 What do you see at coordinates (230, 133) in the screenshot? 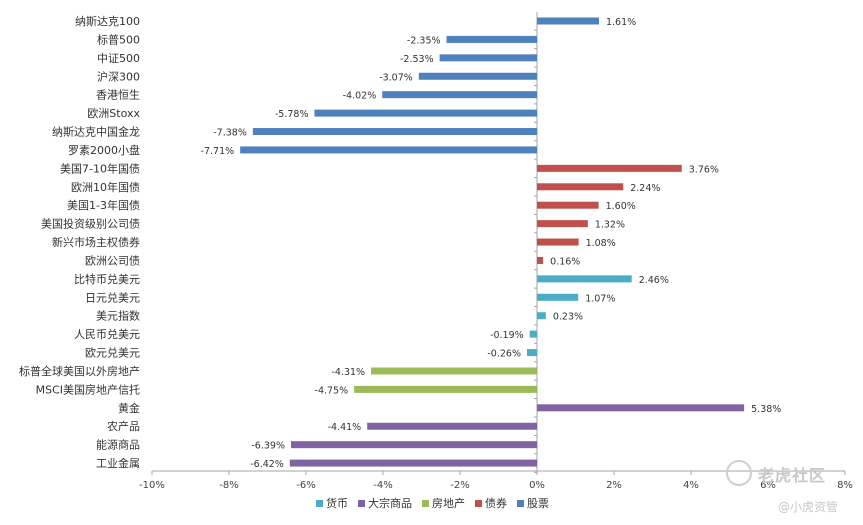
I see `data-label: -7.38%` at bounding box center [230, 133].